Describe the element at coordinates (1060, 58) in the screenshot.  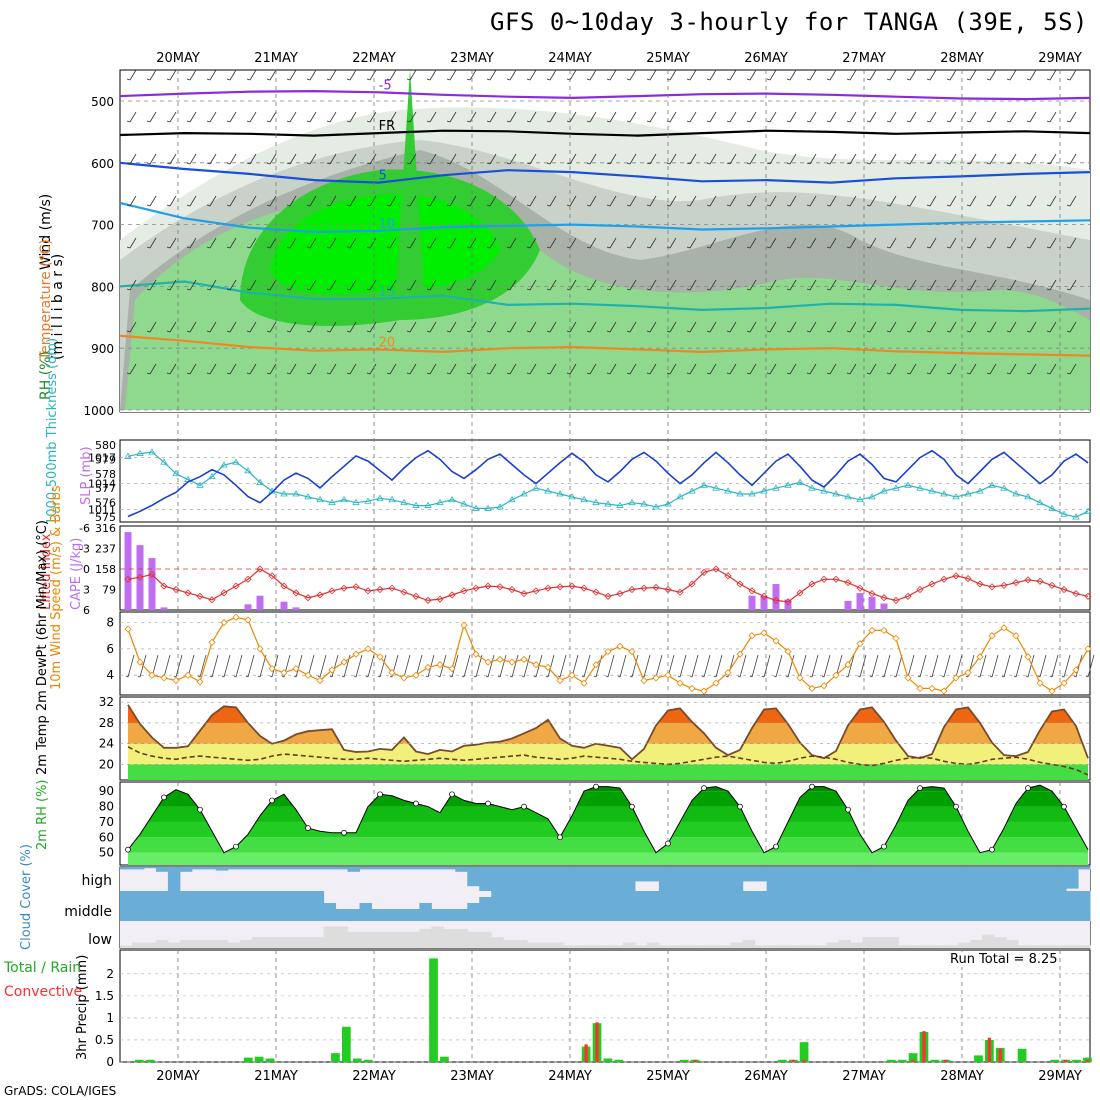
I see `day-label-top-9: 29MAY` at that location.